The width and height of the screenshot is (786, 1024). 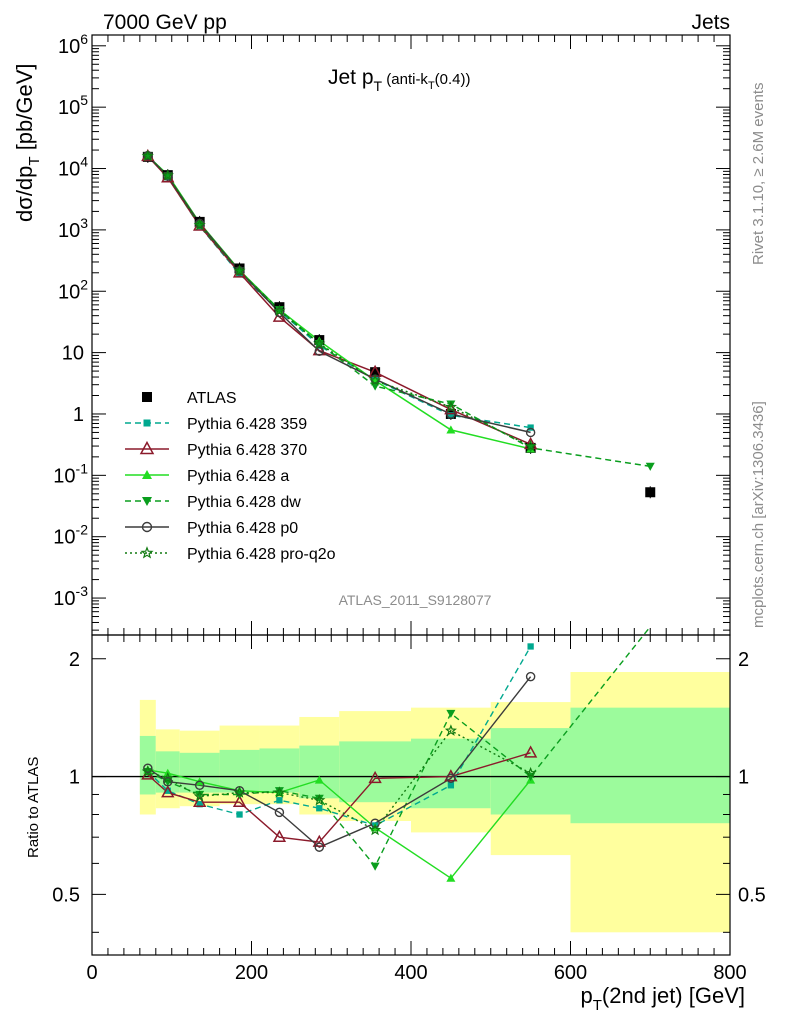 What do you see at coordinates (147, 397) in the screenshot?
I see `legend-marker-atlas` at bounding box center [147, 397].